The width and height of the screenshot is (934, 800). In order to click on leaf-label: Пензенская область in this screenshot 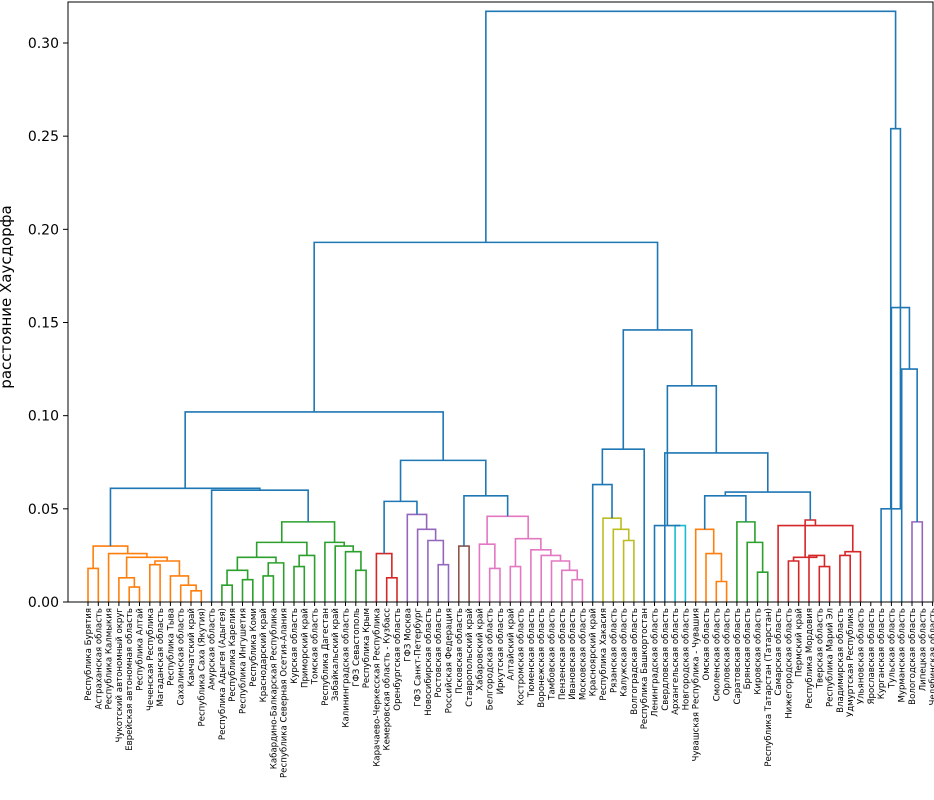, I will do `click(563, 654)`.